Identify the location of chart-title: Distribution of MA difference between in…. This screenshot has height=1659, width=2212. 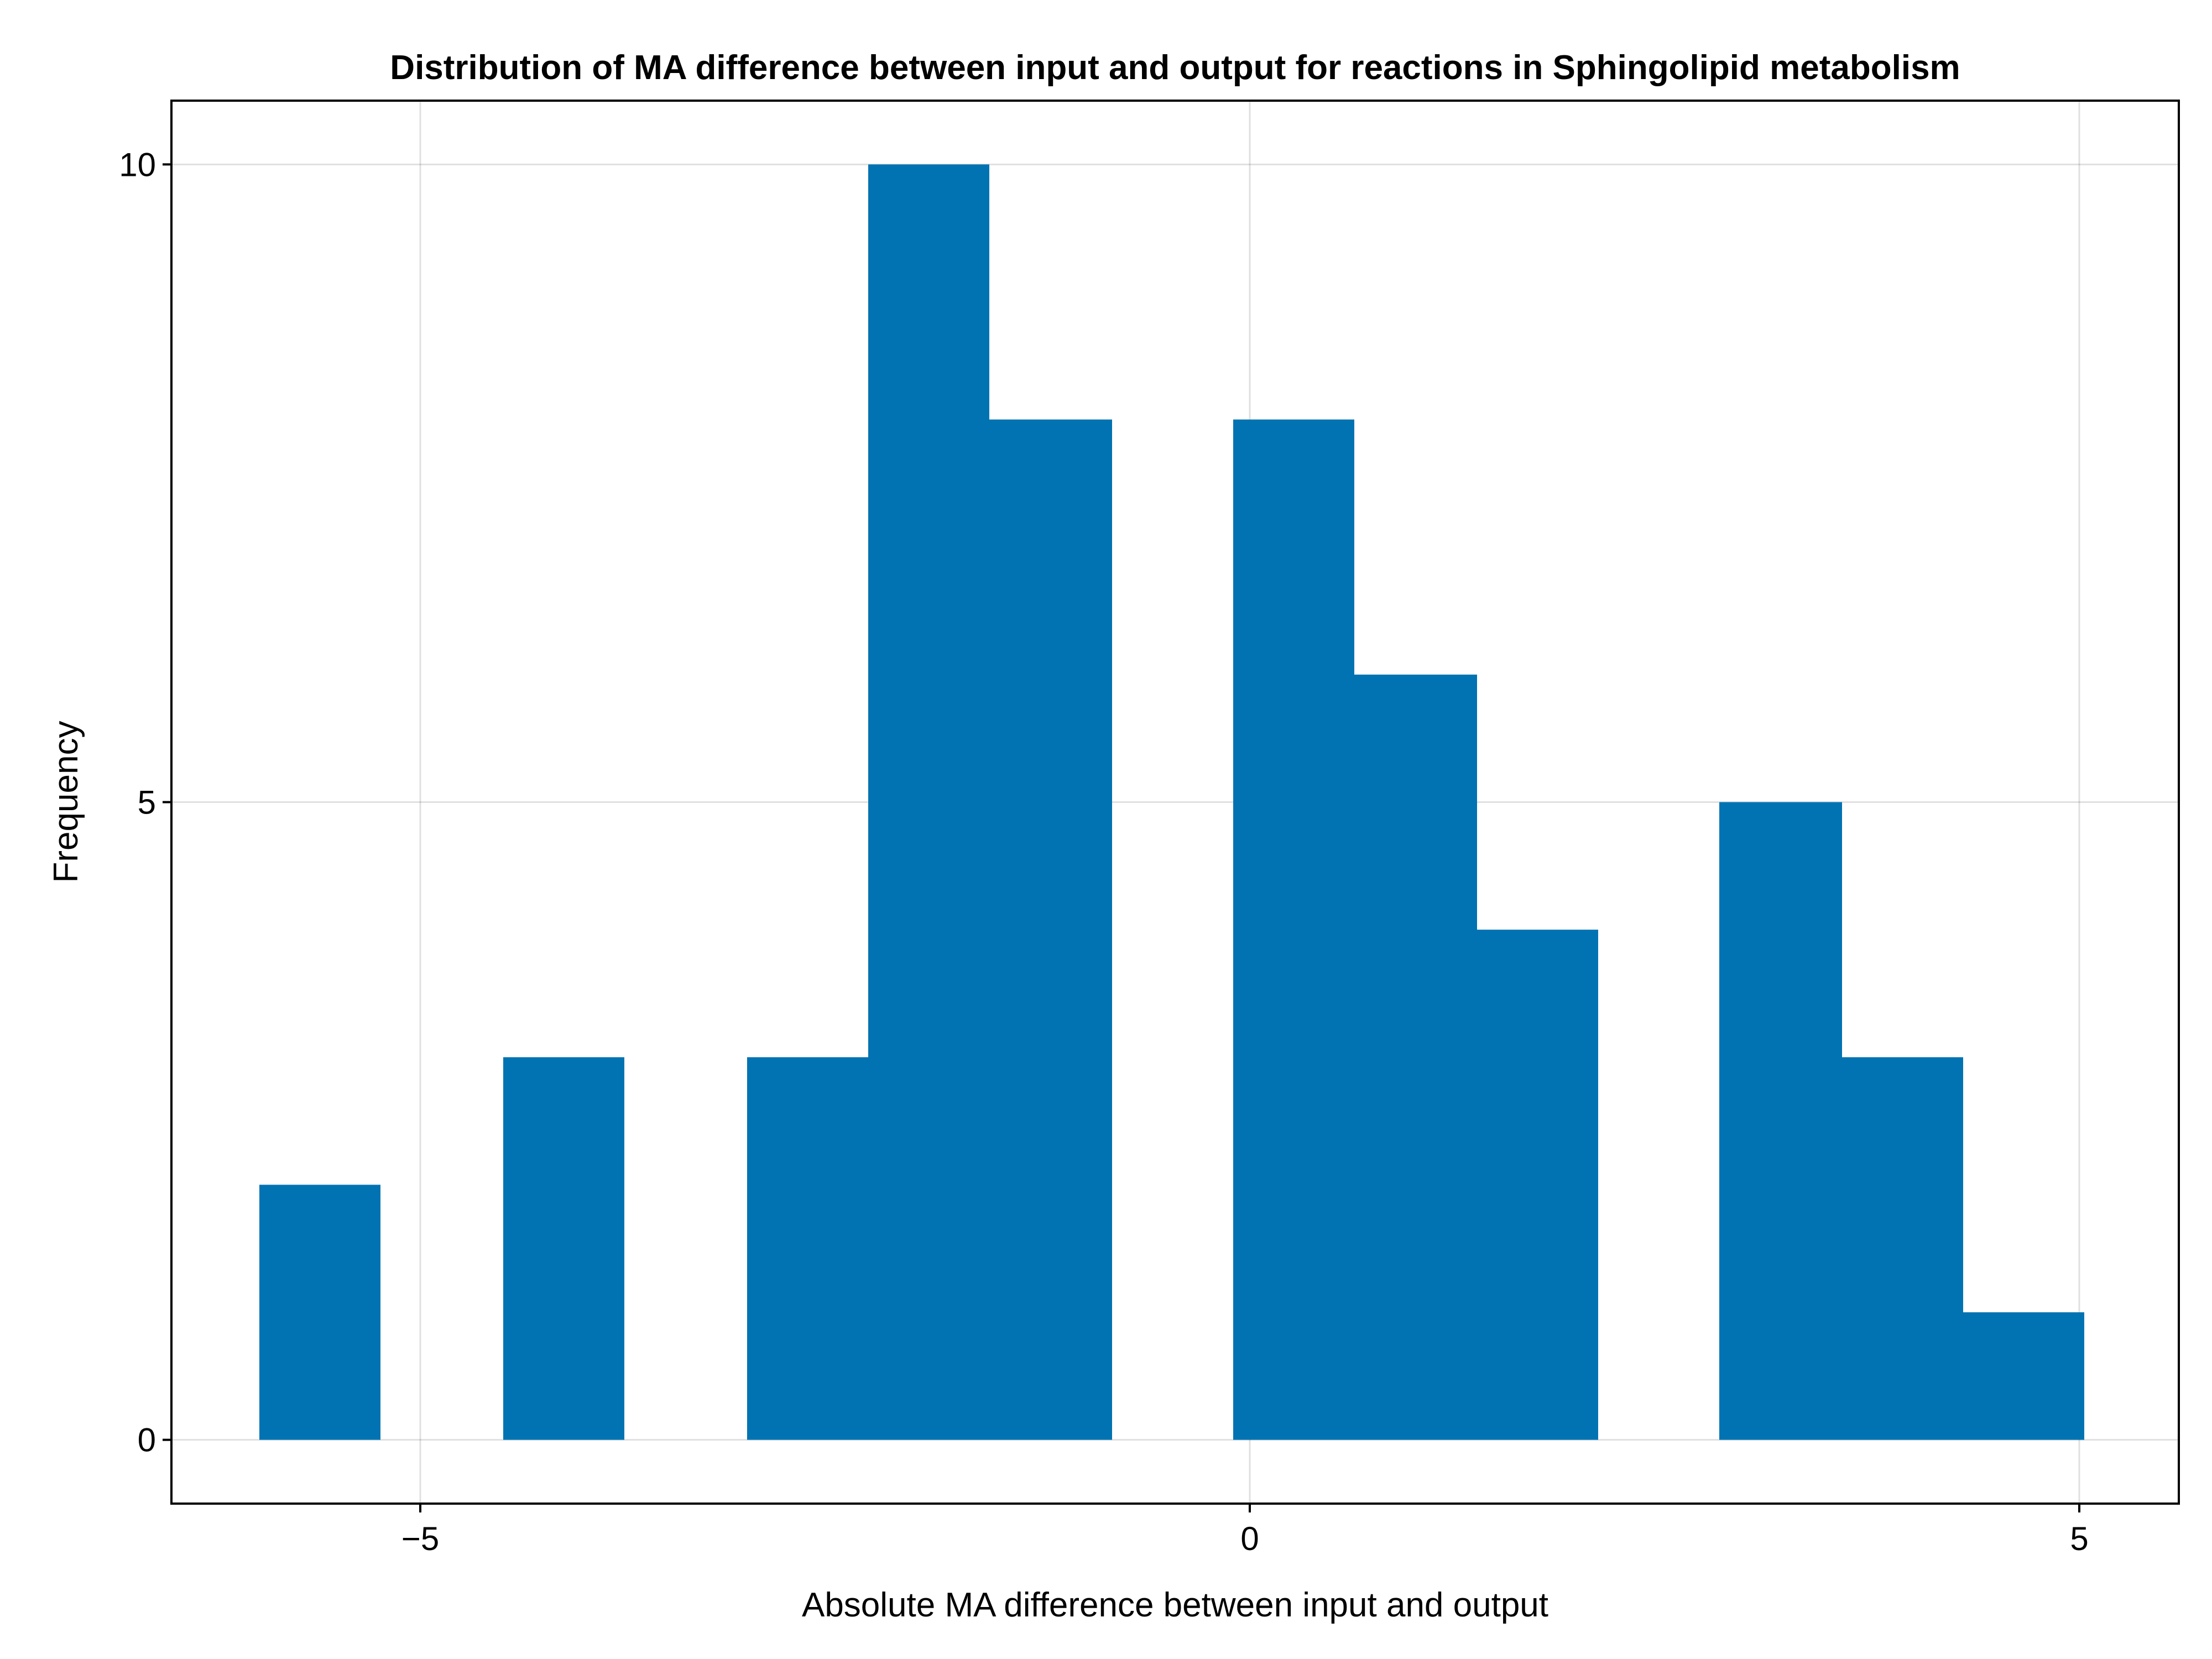
(1175, 68).